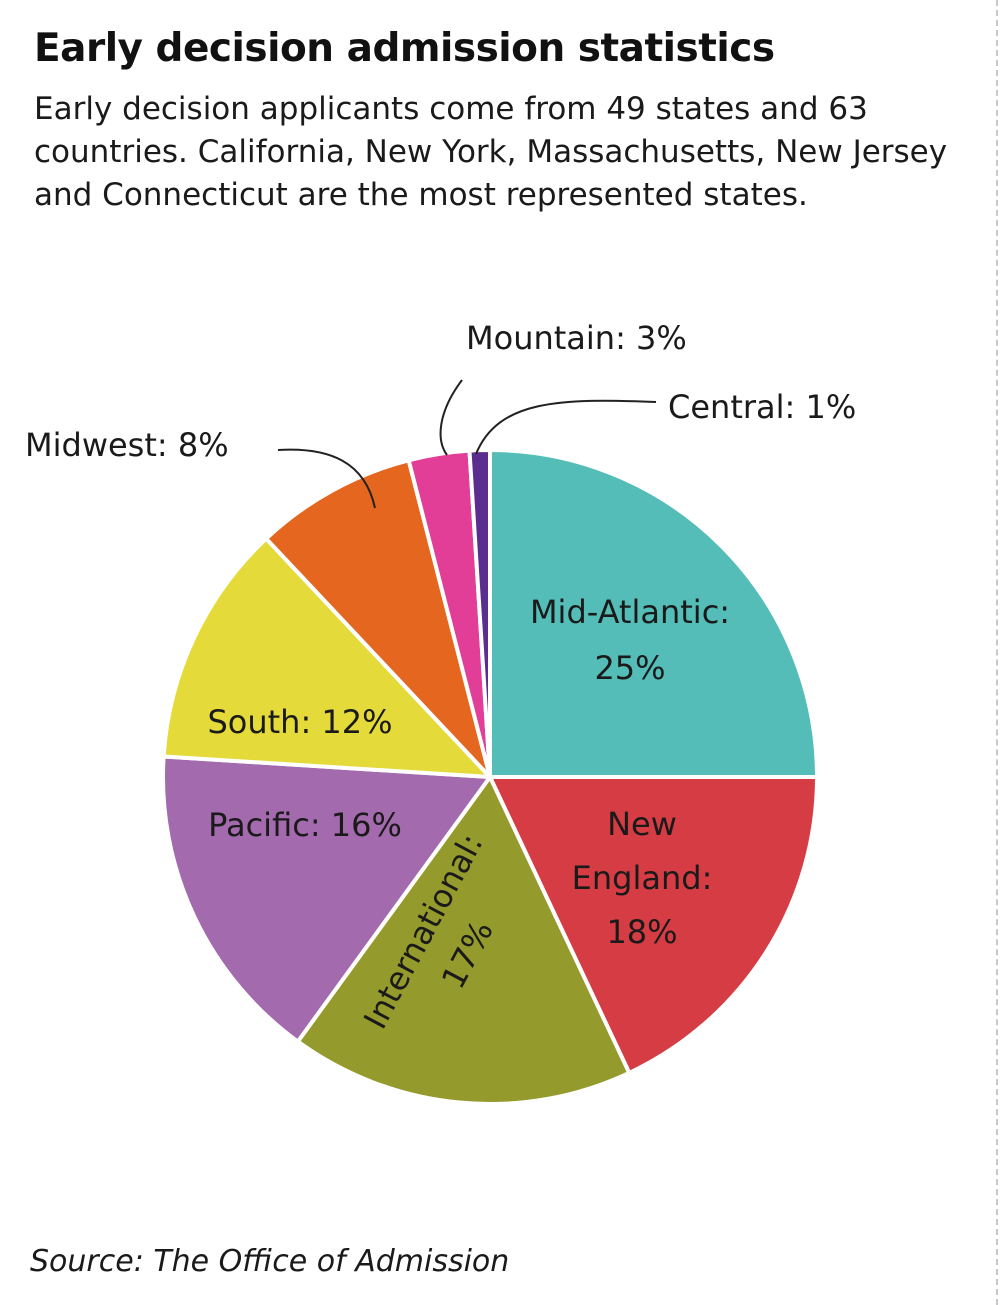 This screenshot has height=1305, width=1000. I want to click on slice-label-pacific: Pacific: 16%, so click(305, 825).